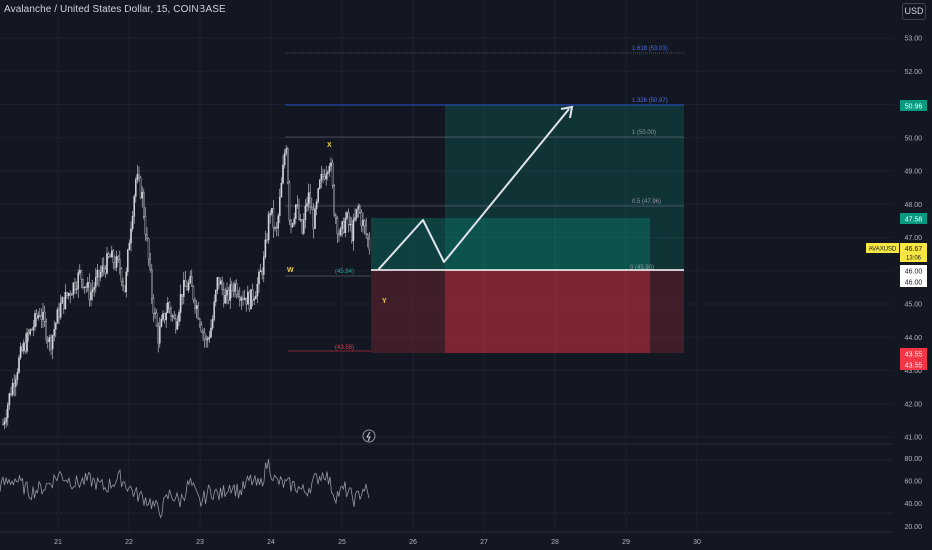 The image size is (932, 550). Describe the element at coordinates (200, 542) in the screenshot. I see `time-label-2: 23` at that location.